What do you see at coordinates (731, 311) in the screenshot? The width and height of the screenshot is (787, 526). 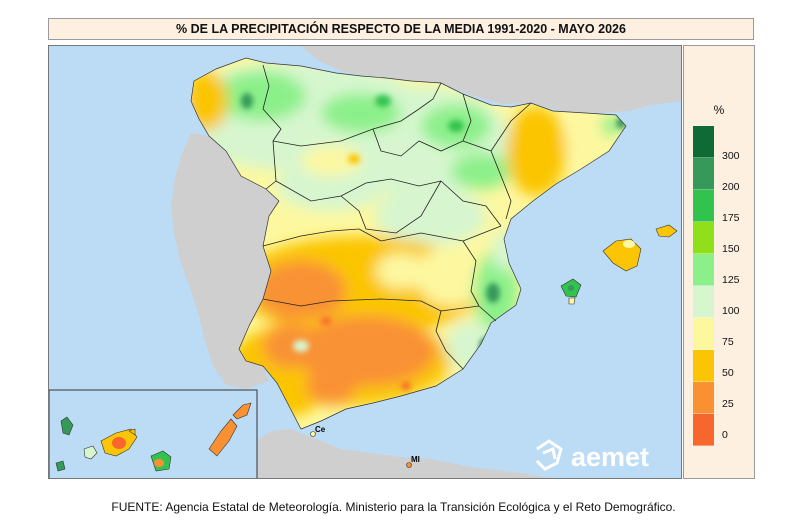 I see `legend-tick-label: 100` at bounding box center [731, 311].